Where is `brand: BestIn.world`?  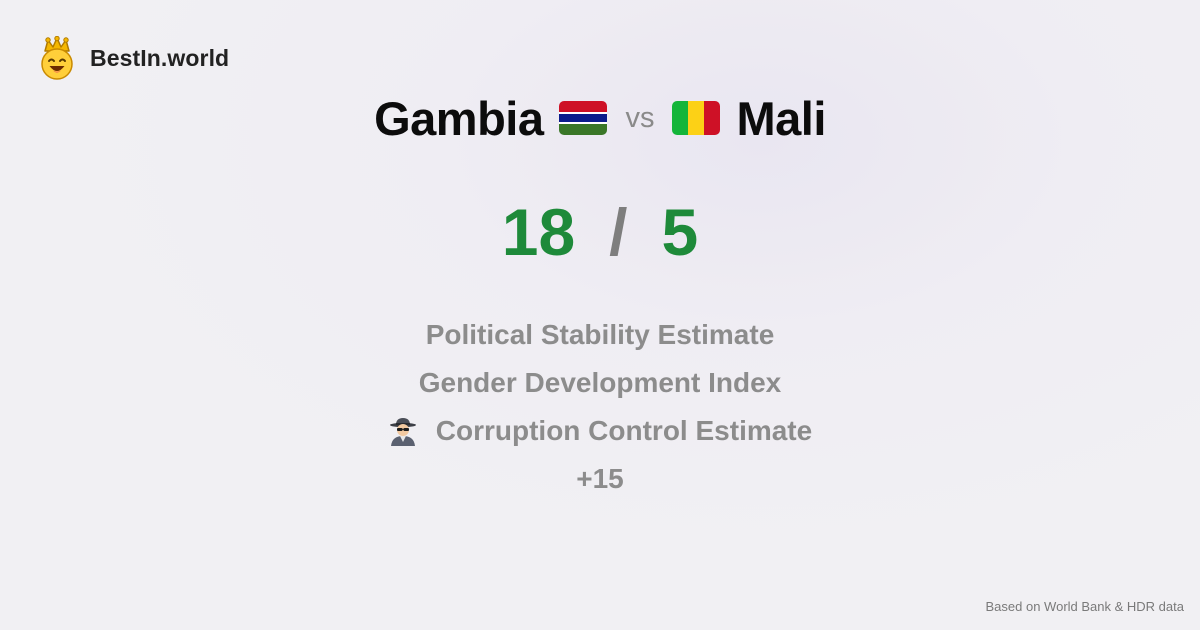
brand: BestIn.world is located at coordinates (133, 58).